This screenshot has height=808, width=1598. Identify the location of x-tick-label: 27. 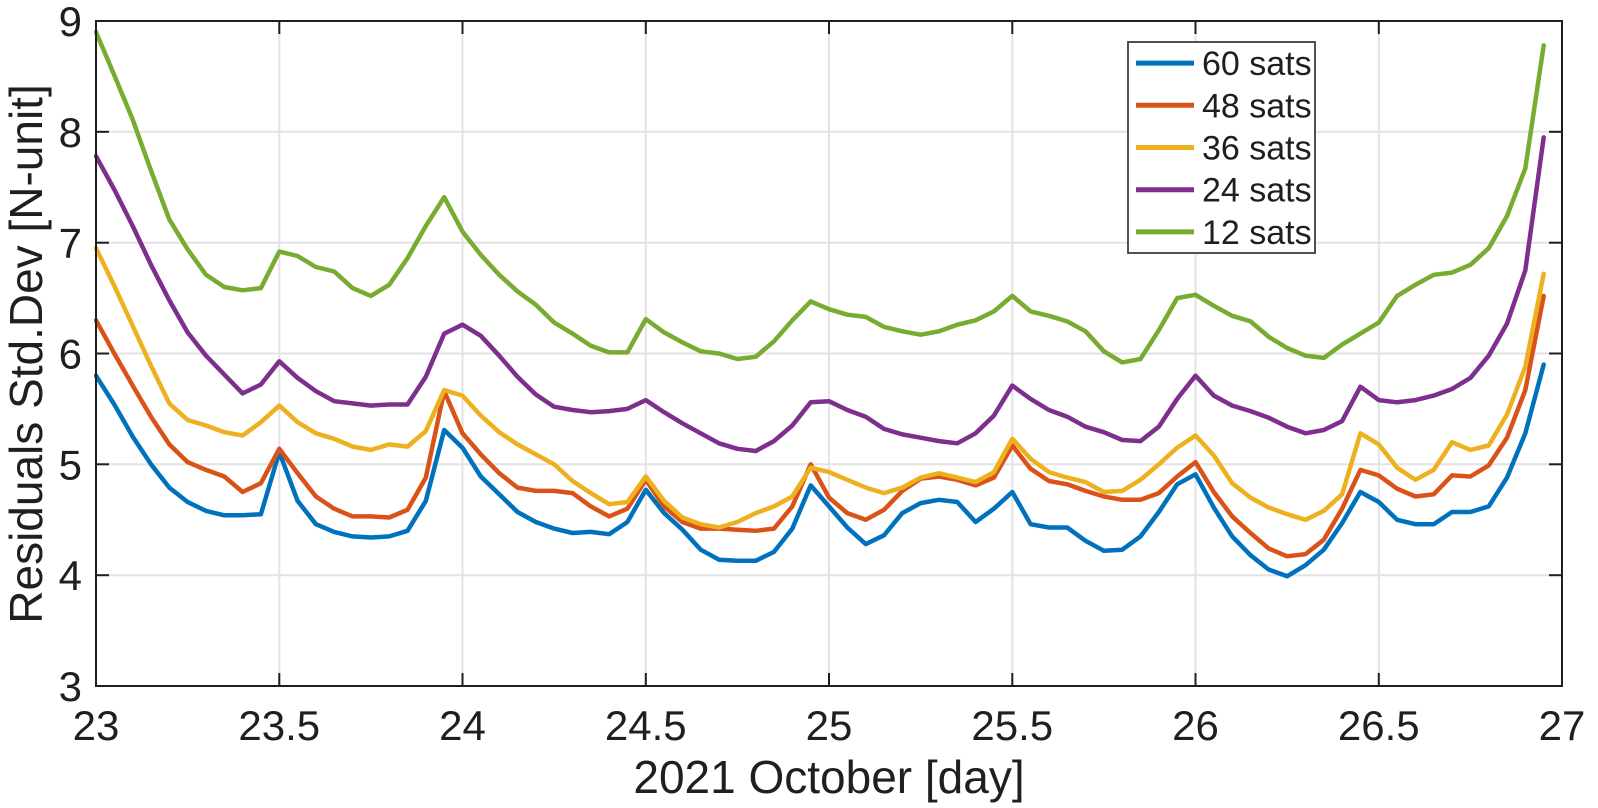
(1562, 725).